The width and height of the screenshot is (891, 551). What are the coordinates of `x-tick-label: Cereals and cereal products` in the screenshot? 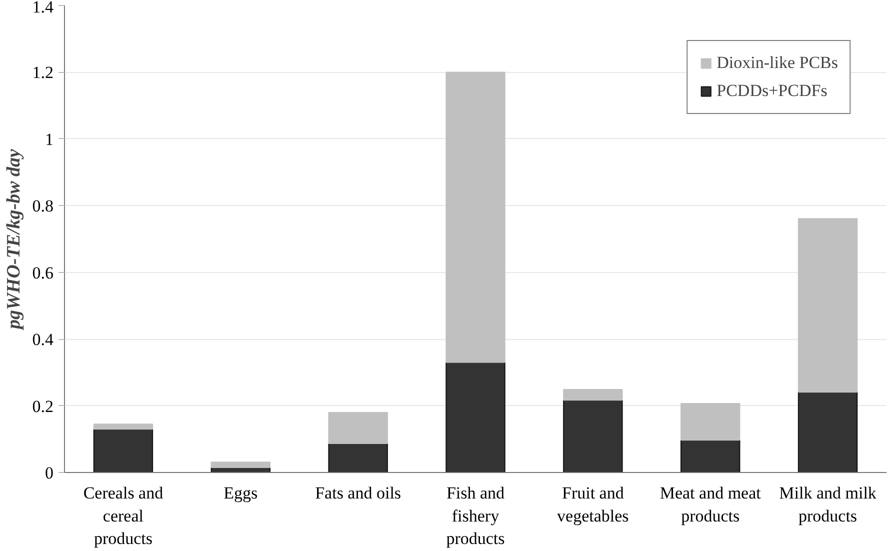 It's located at (123, 516).